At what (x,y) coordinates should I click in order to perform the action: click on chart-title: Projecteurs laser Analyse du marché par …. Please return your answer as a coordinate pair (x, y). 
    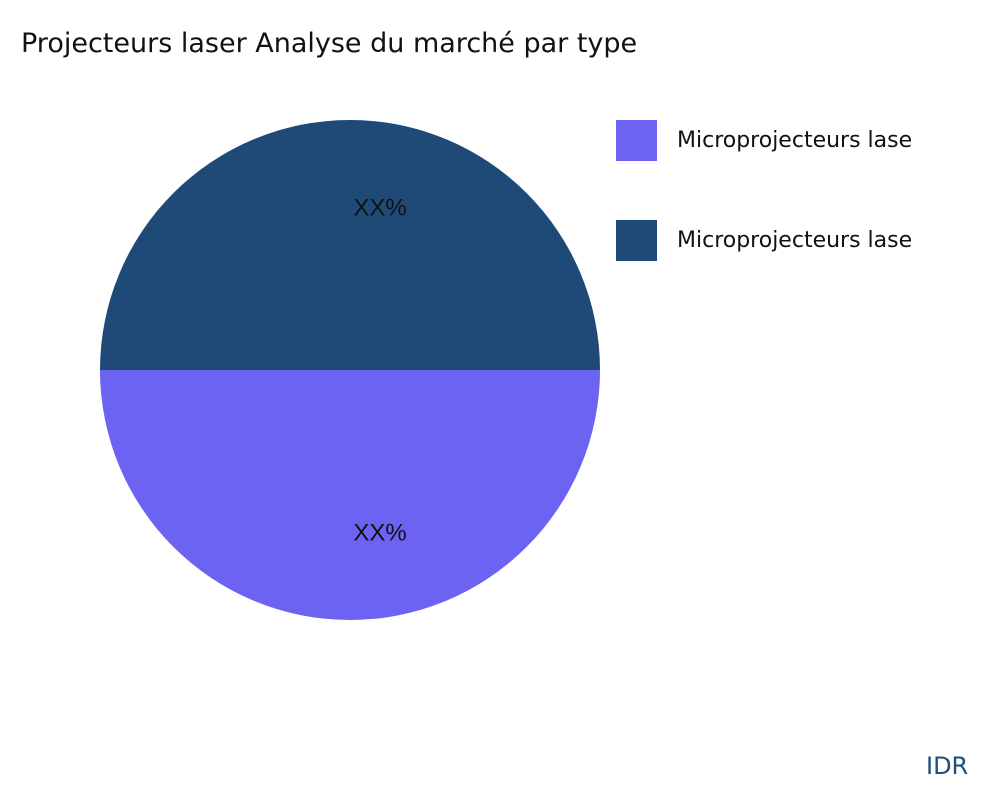
    Looking at the image, I should click on (329, 43).